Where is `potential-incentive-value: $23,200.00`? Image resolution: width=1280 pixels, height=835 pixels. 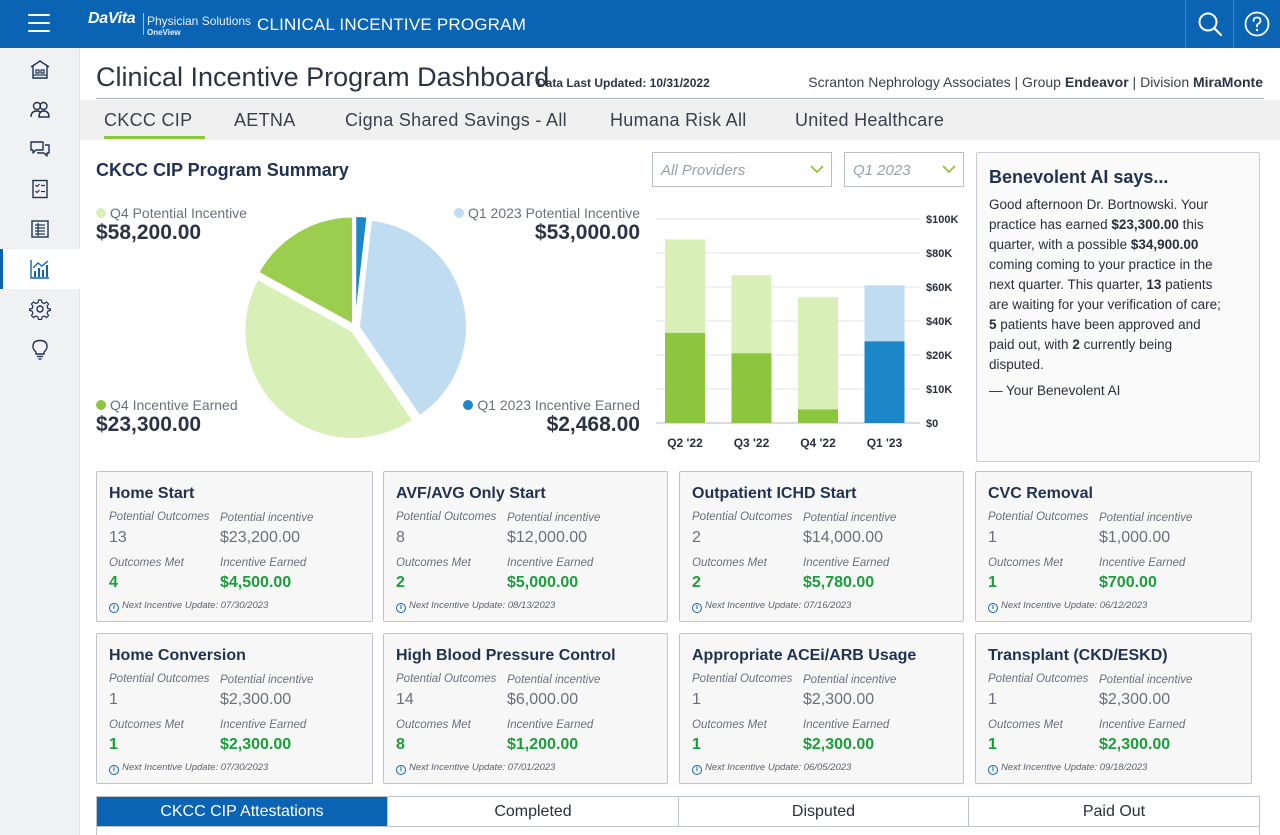
potential-incentive-value: $23,200.00 is located at coordinates (260, 537).